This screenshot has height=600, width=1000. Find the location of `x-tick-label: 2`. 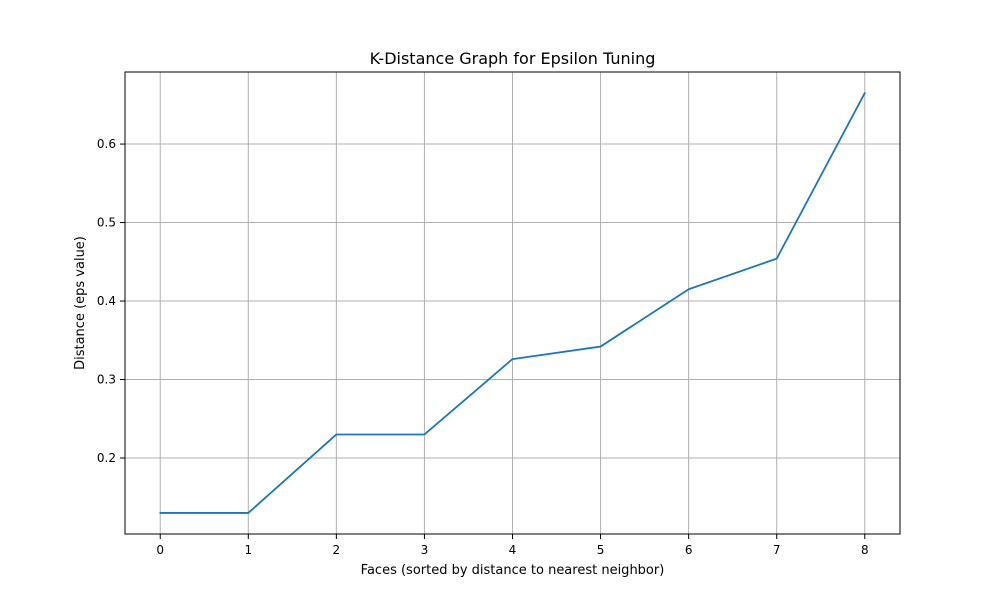

x-tick-label: 2 is located at coordinates (337, 550).